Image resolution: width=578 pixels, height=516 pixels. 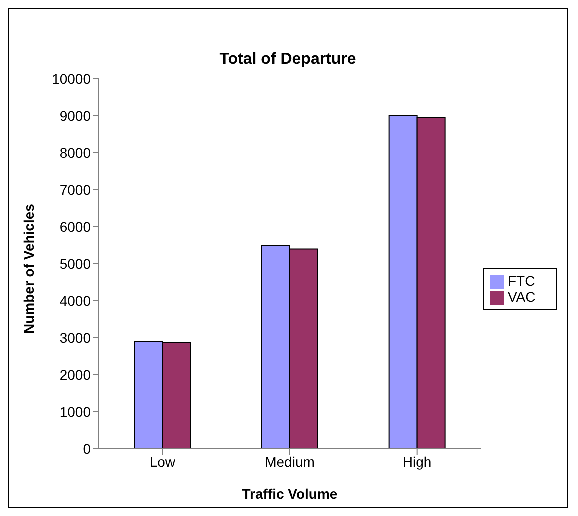 I want to click on y-tick-label: 7000, so click(x=76, y=190).